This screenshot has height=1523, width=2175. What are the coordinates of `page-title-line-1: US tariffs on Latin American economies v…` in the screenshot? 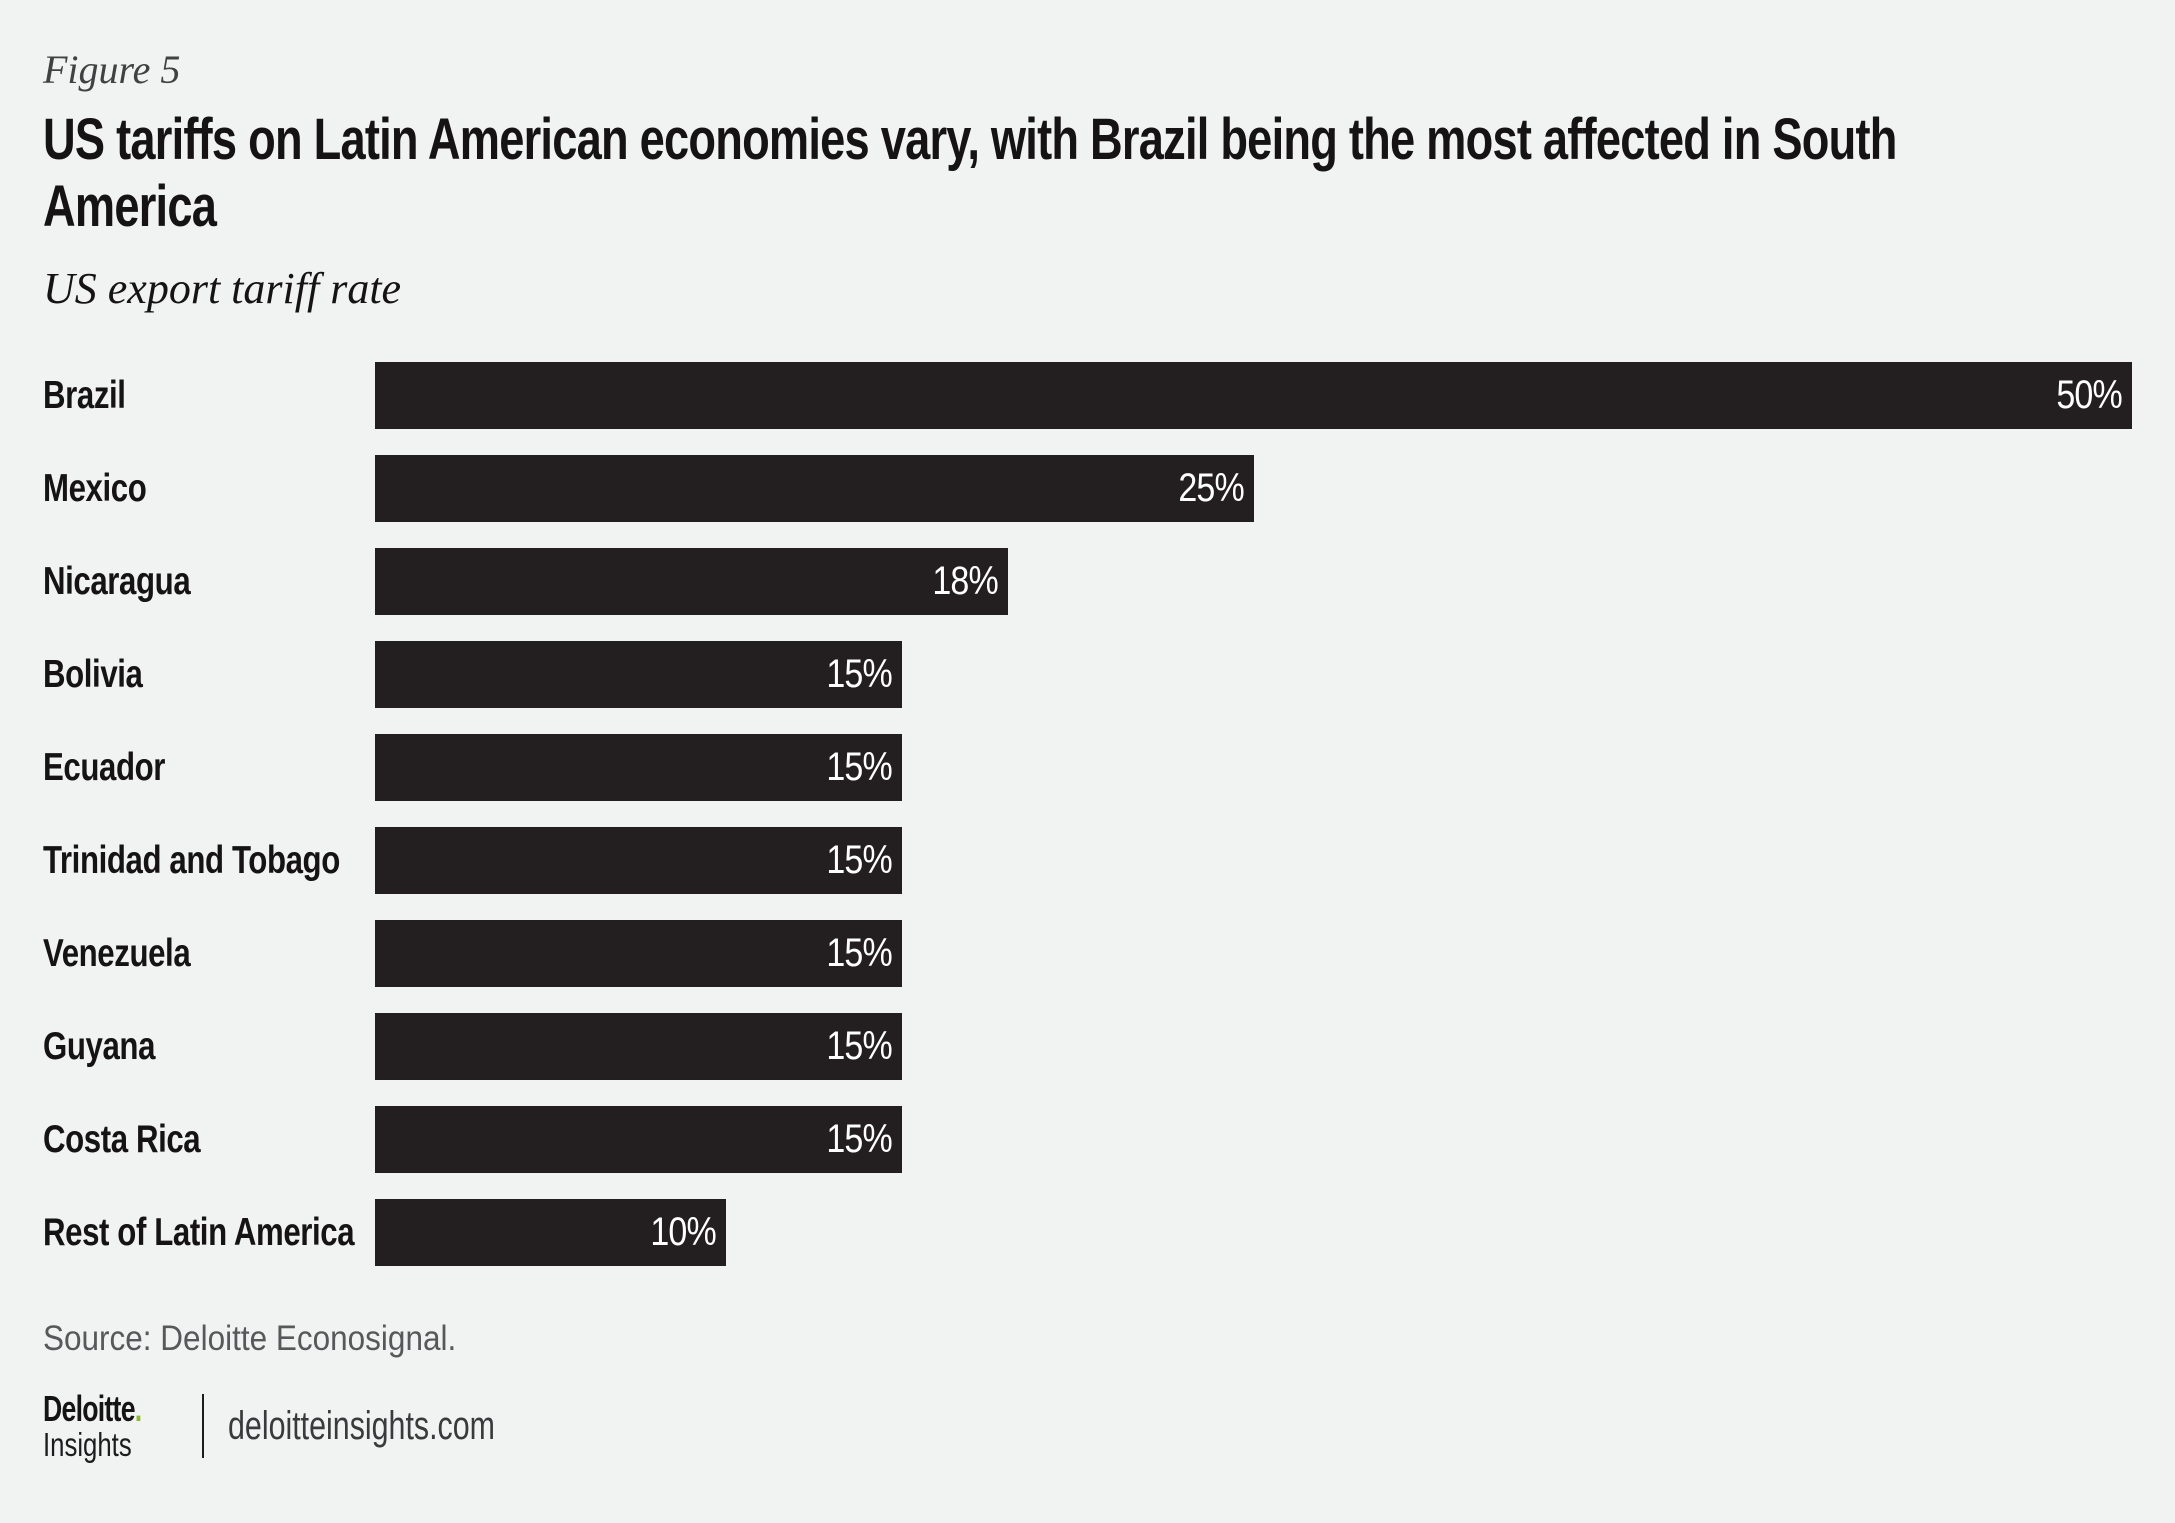 It's located at (970, 139).